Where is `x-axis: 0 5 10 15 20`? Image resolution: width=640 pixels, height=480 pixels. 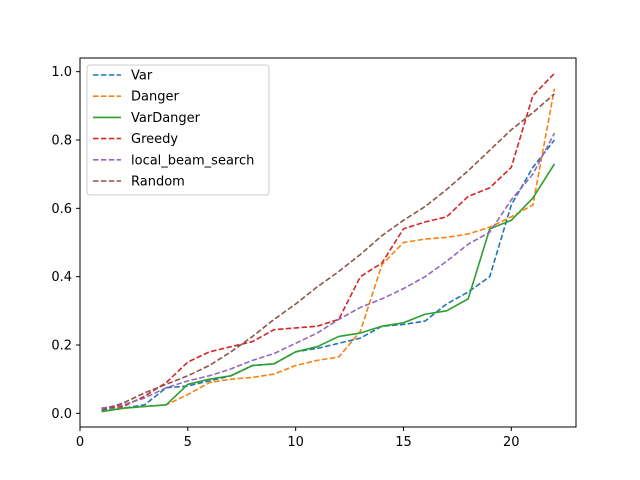 x-axis: 0 5 10 15 20 is located at coordinates (298, 438).